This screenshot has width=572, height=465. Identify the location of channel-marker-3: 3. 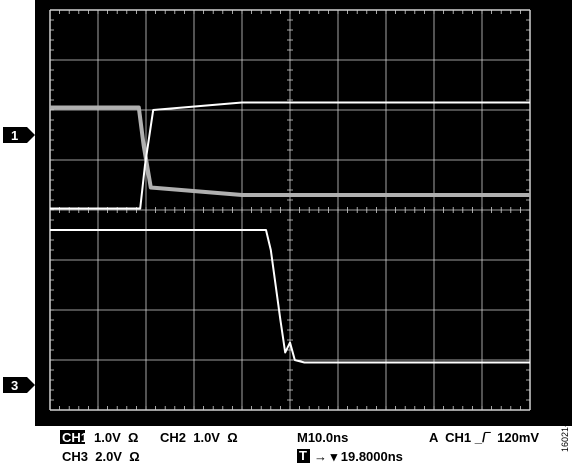
(19, 385).